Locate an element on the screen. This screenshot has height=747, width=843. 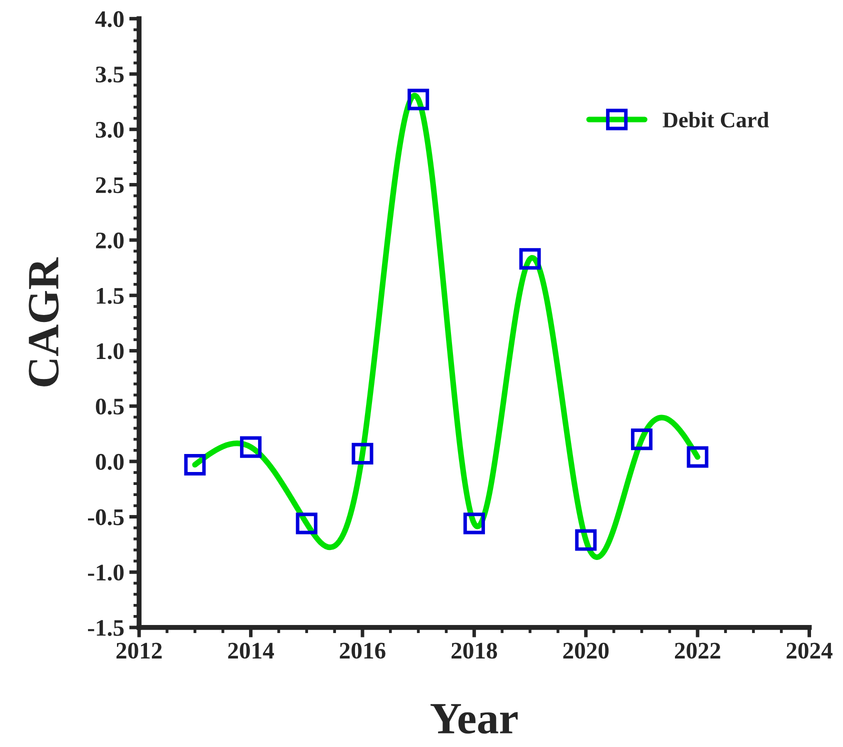
x-tick-label: 2022 is located at coordinates (697, 650).